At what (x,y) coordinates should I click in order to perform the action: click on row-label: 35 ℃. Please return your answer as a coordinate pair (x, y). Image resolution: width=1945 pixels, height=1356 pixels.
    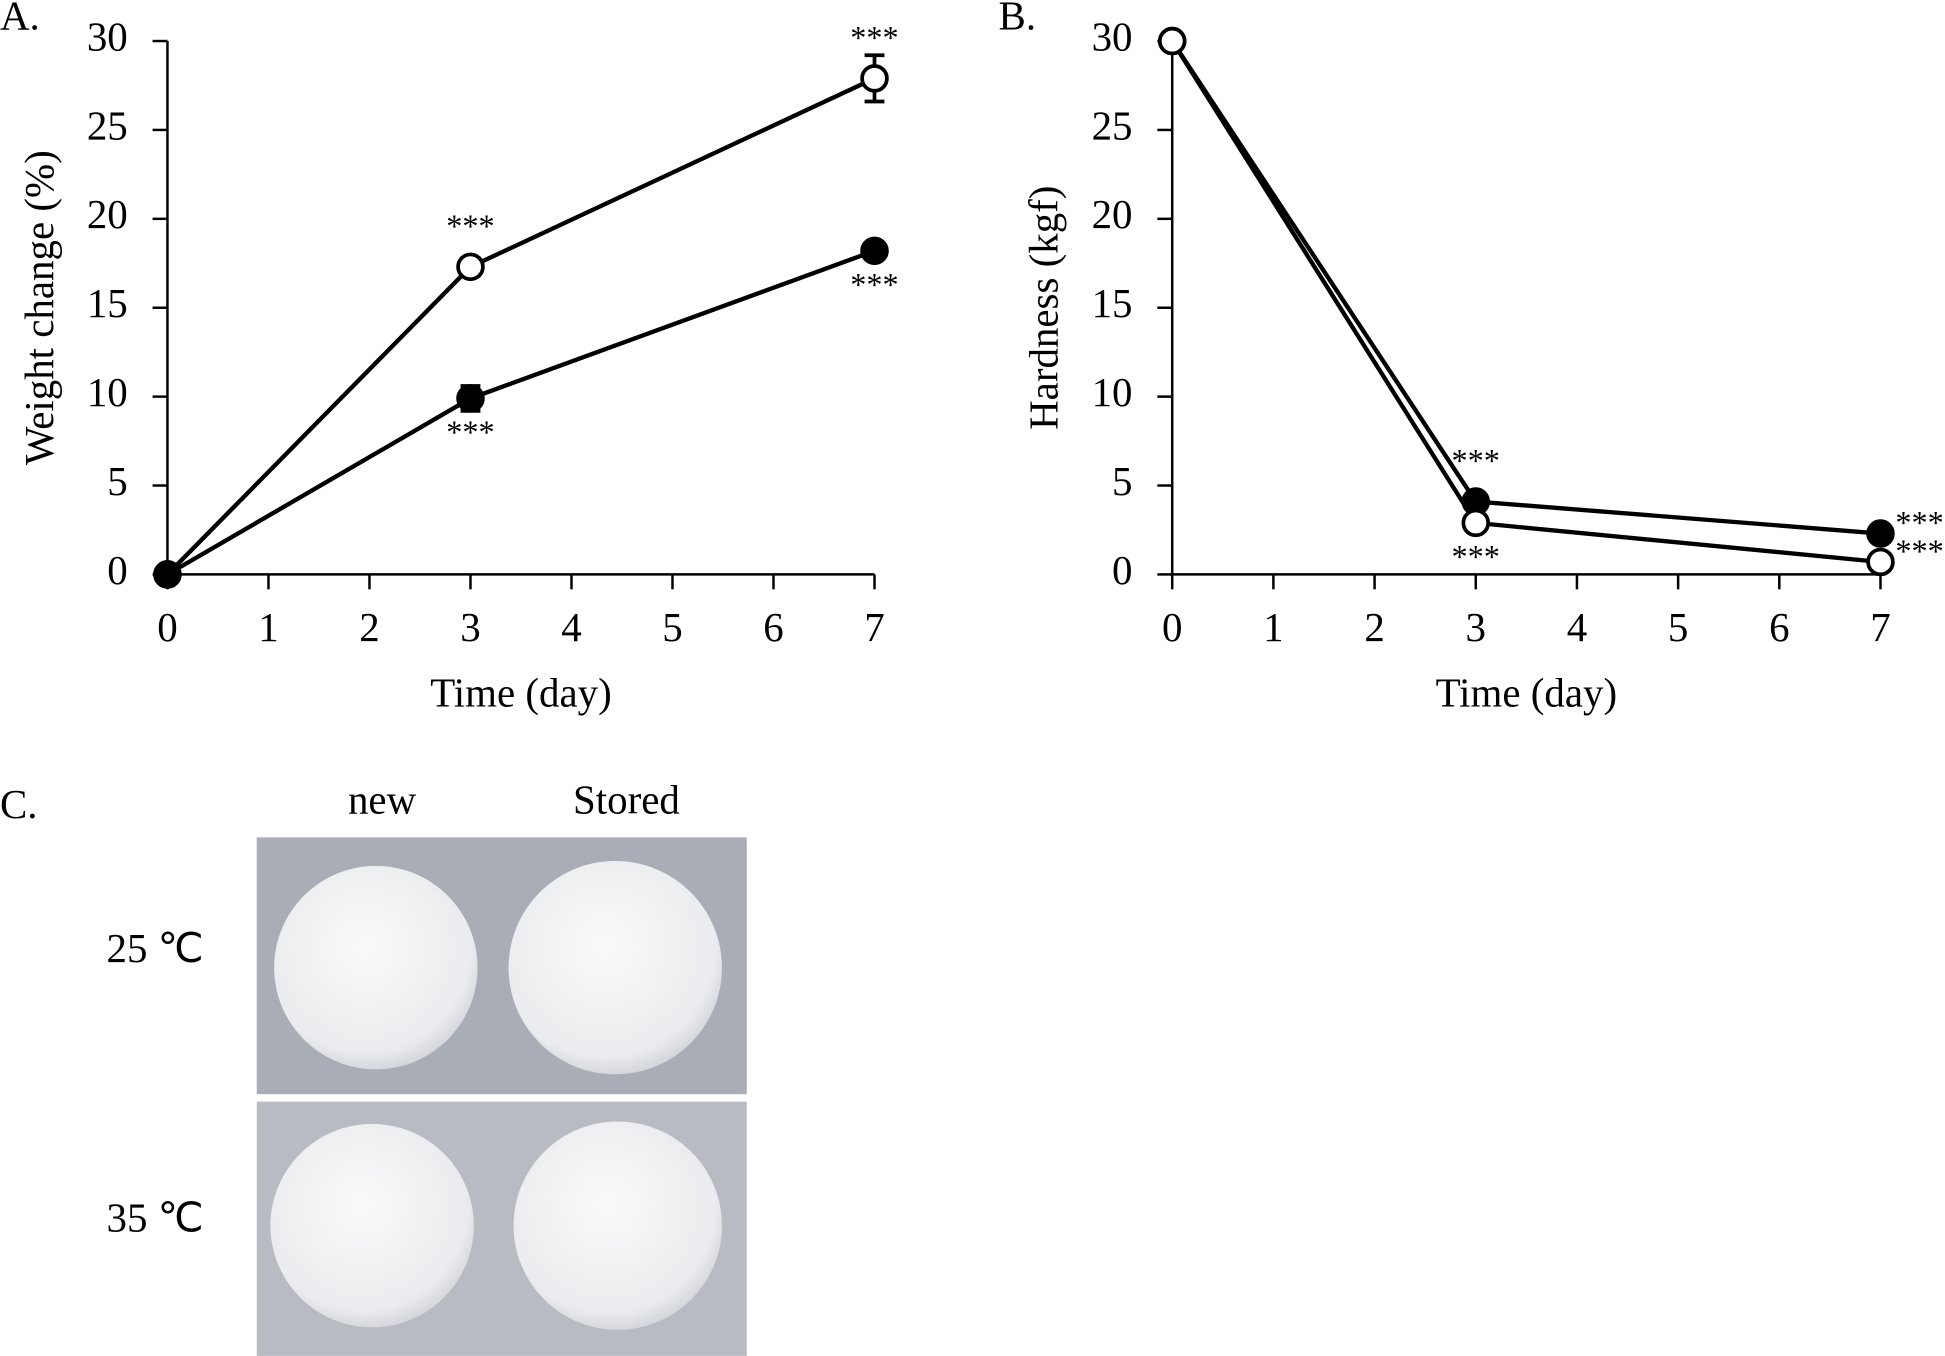
    Looking at the image, I should click on (154, 1217).